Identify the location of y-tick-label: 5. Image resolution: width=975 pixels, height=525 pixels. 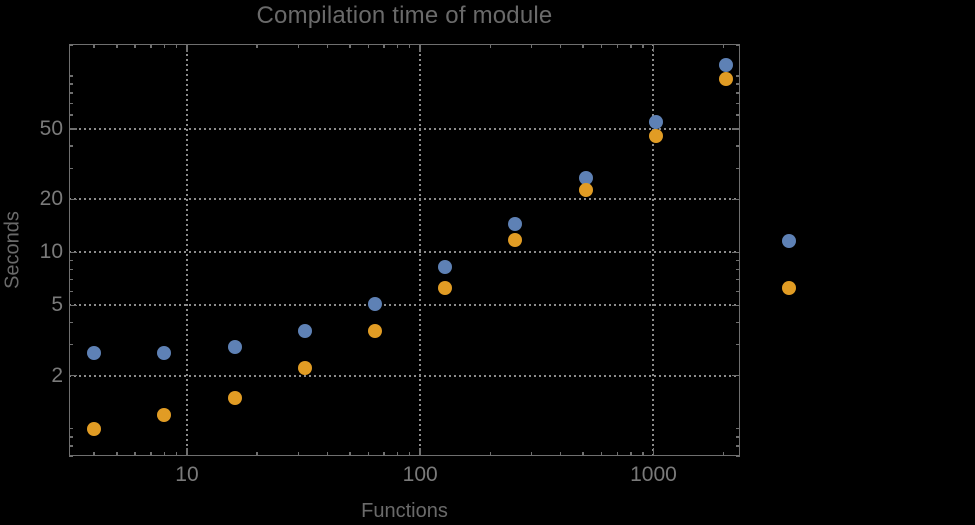
(57, 305).